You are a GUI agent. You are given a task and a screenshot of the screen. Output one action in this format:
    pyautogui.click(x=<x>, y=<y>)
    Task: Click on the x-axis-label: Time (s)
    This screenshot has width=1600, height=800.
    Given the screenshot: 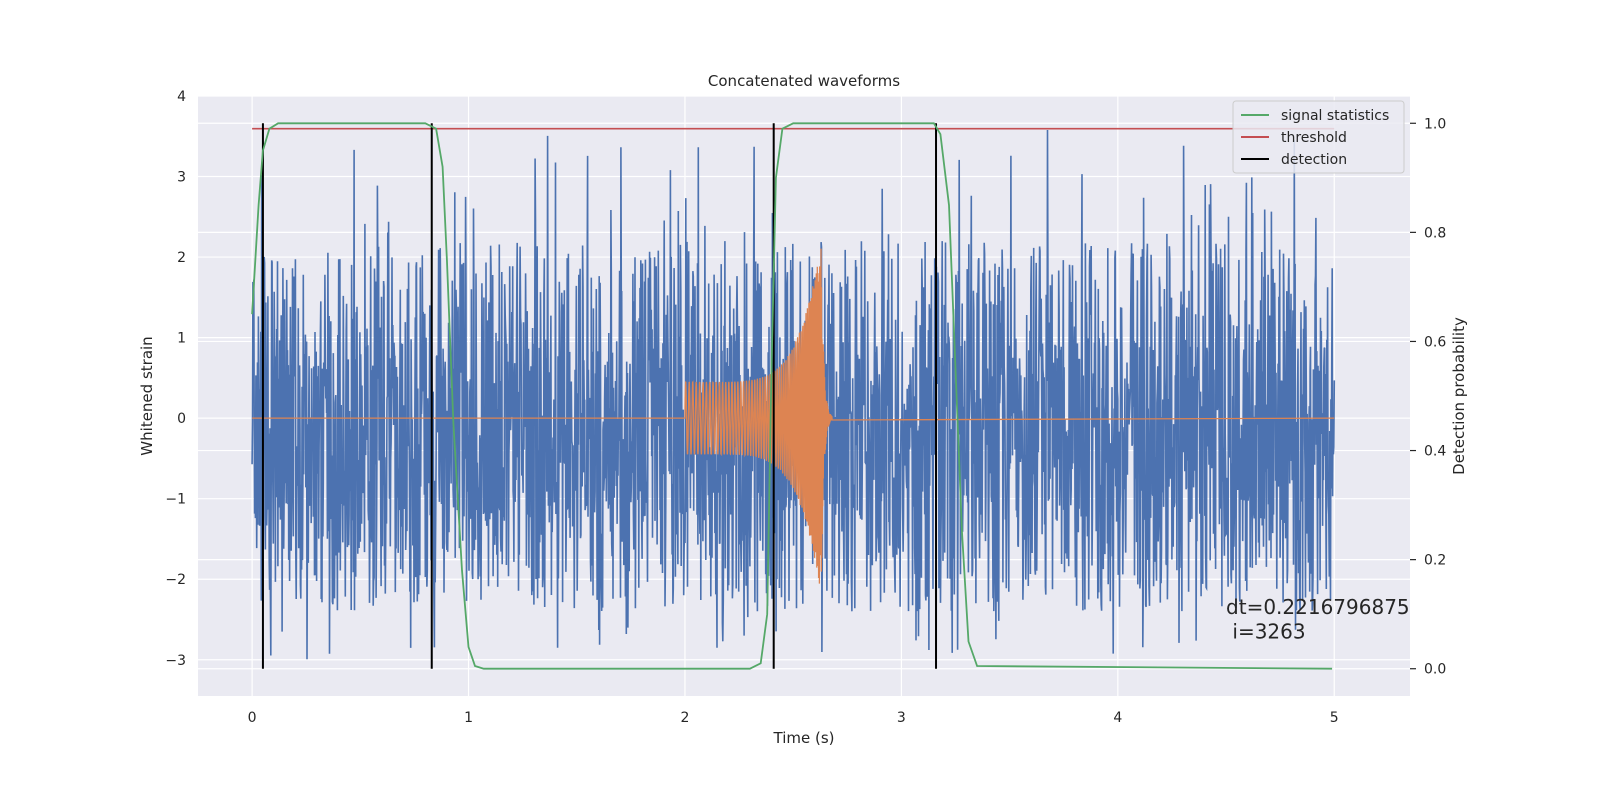 What is the action you would take?
    pyautogui.click(x=804, y=738)
    